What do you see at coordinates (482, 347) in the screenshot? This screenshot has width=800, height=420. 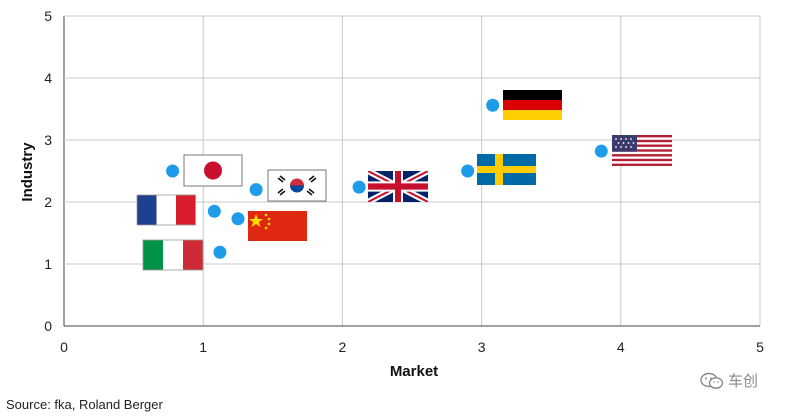 I see `x-tick-label: 3` at bounding box center [482, 347].